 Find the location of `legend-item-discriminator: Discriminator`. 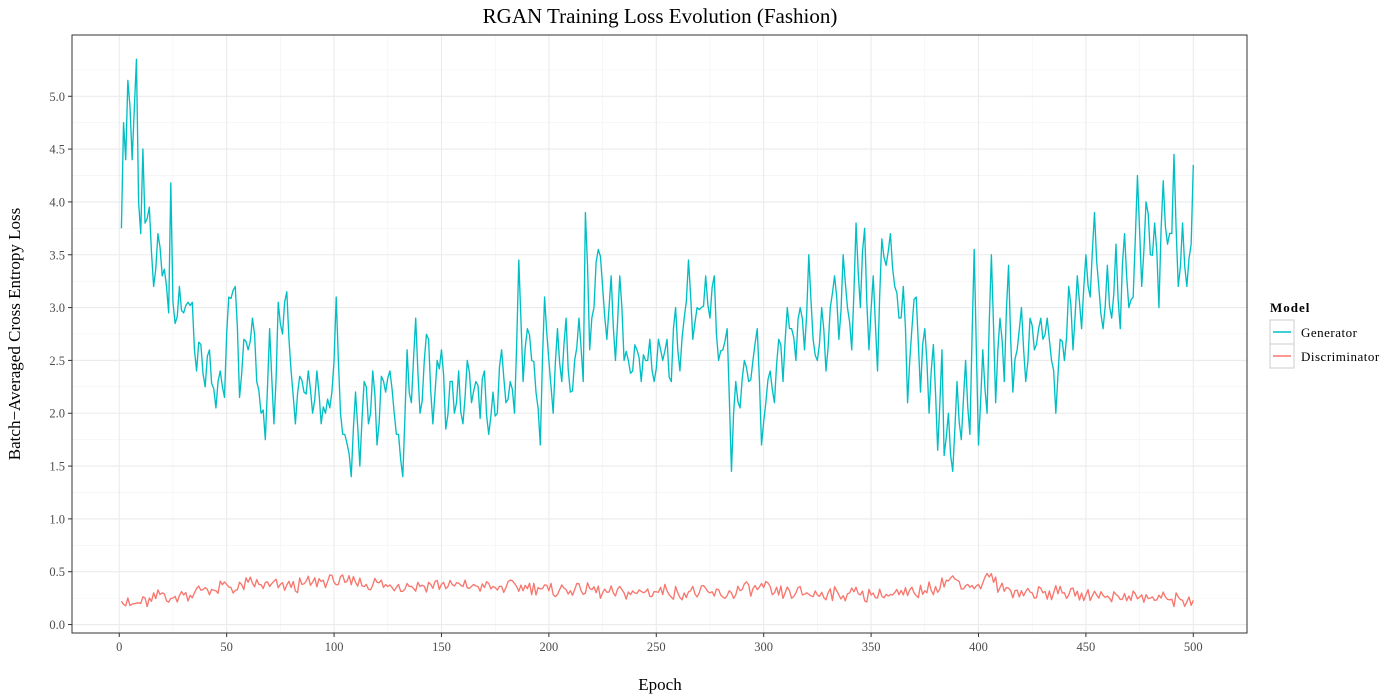

legend-item-discriminator: Discriminator is located at coordinates (1324, 356).